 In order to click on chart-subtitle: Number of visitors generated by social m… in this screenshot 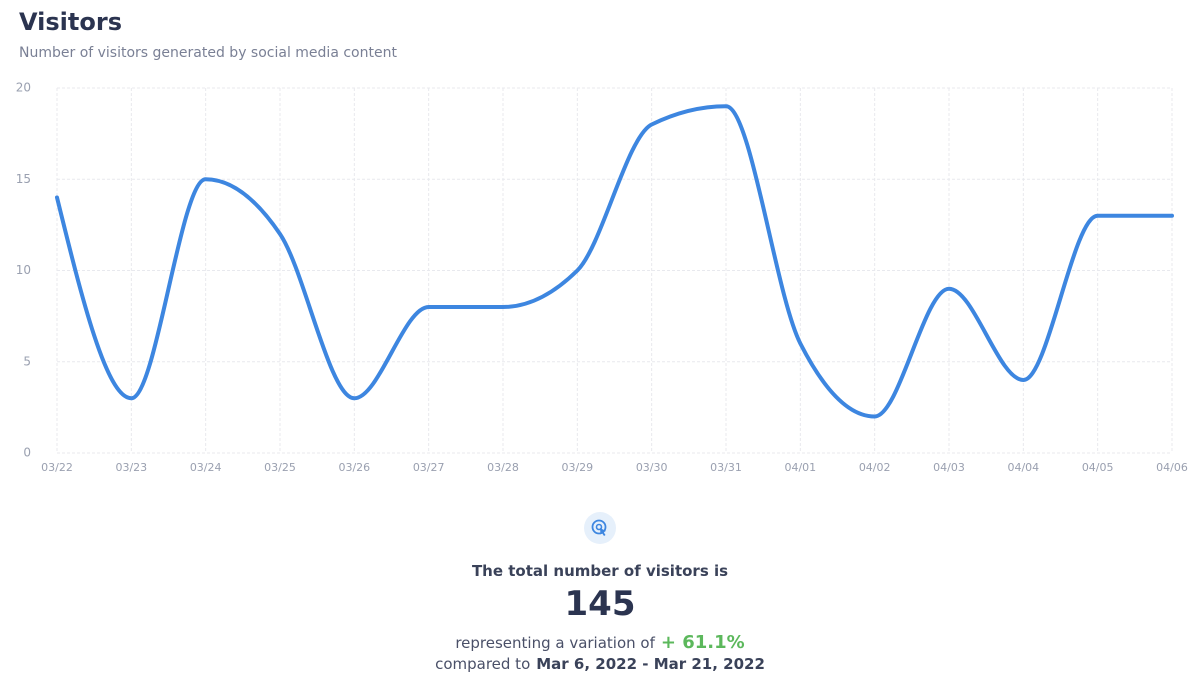, I will do `click(208, 53)`.